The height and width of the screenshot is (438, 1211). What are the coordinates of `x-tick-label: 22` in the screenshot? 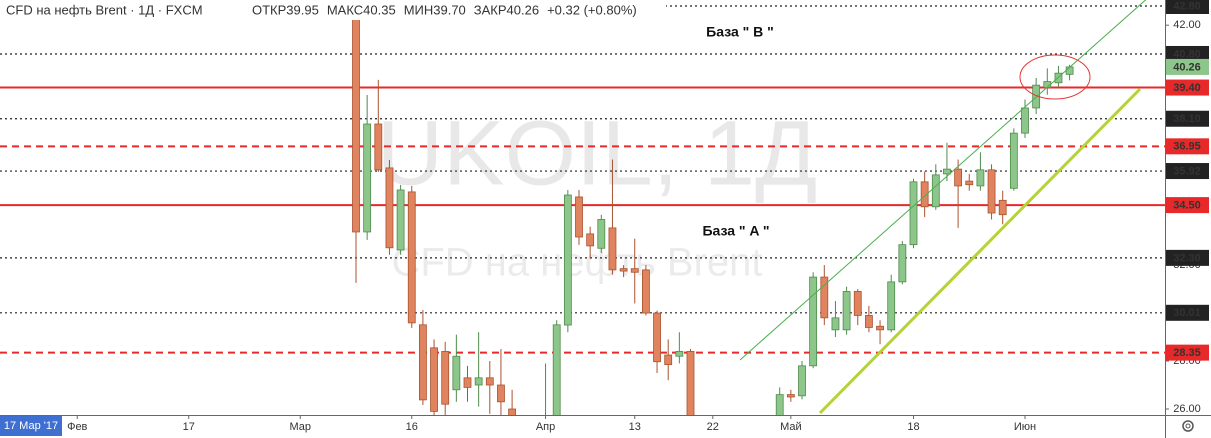 It's located at (713, 427).